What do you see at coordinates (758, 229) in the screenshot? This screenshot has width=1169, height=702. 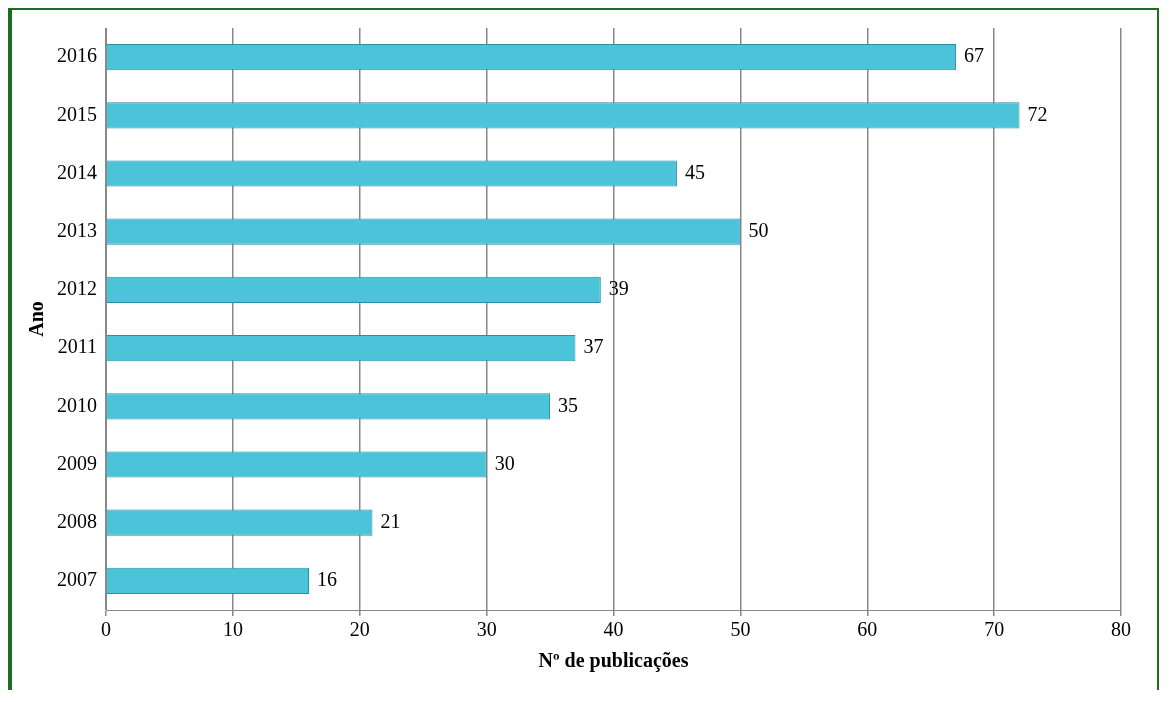 I see `data-label: 50` at bounding box center [758, 229].